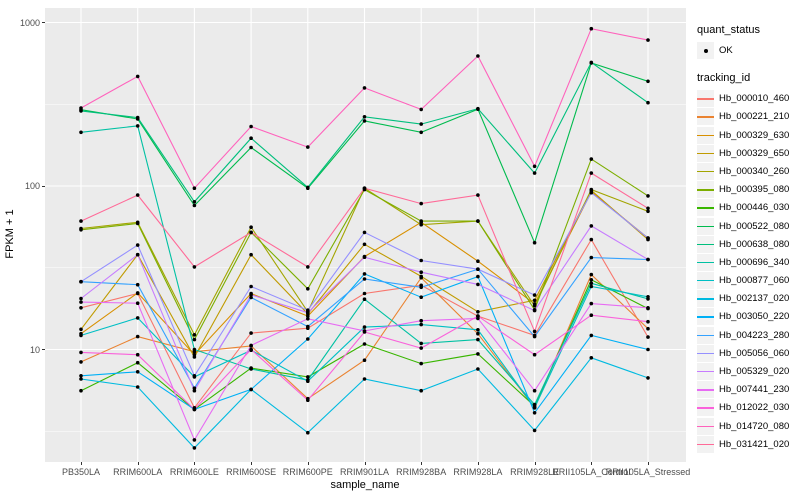  I want to click on legend-item-Hb_004223_280: Hb_004223_280, so click(748, 335).